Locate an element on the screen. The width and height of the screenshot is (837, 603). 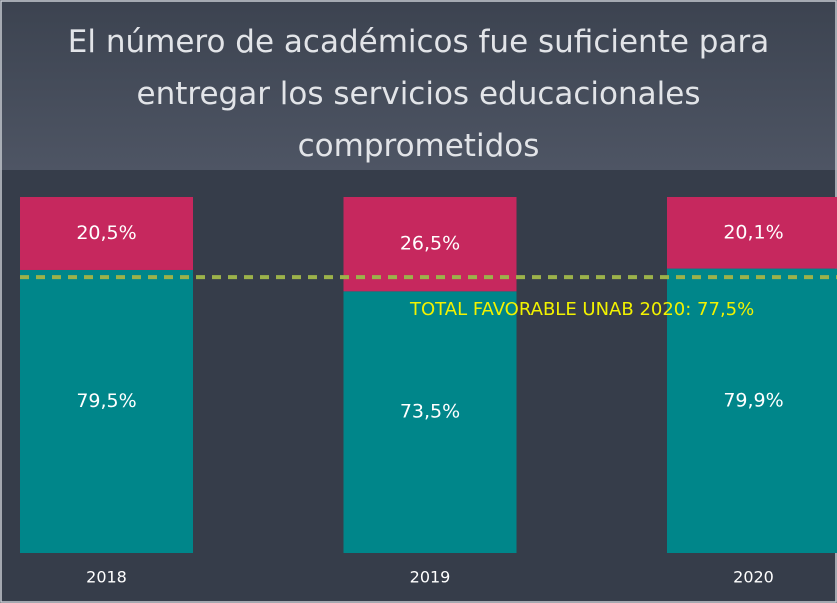
value-label: 20,1% is located at coordinates (753, 232).